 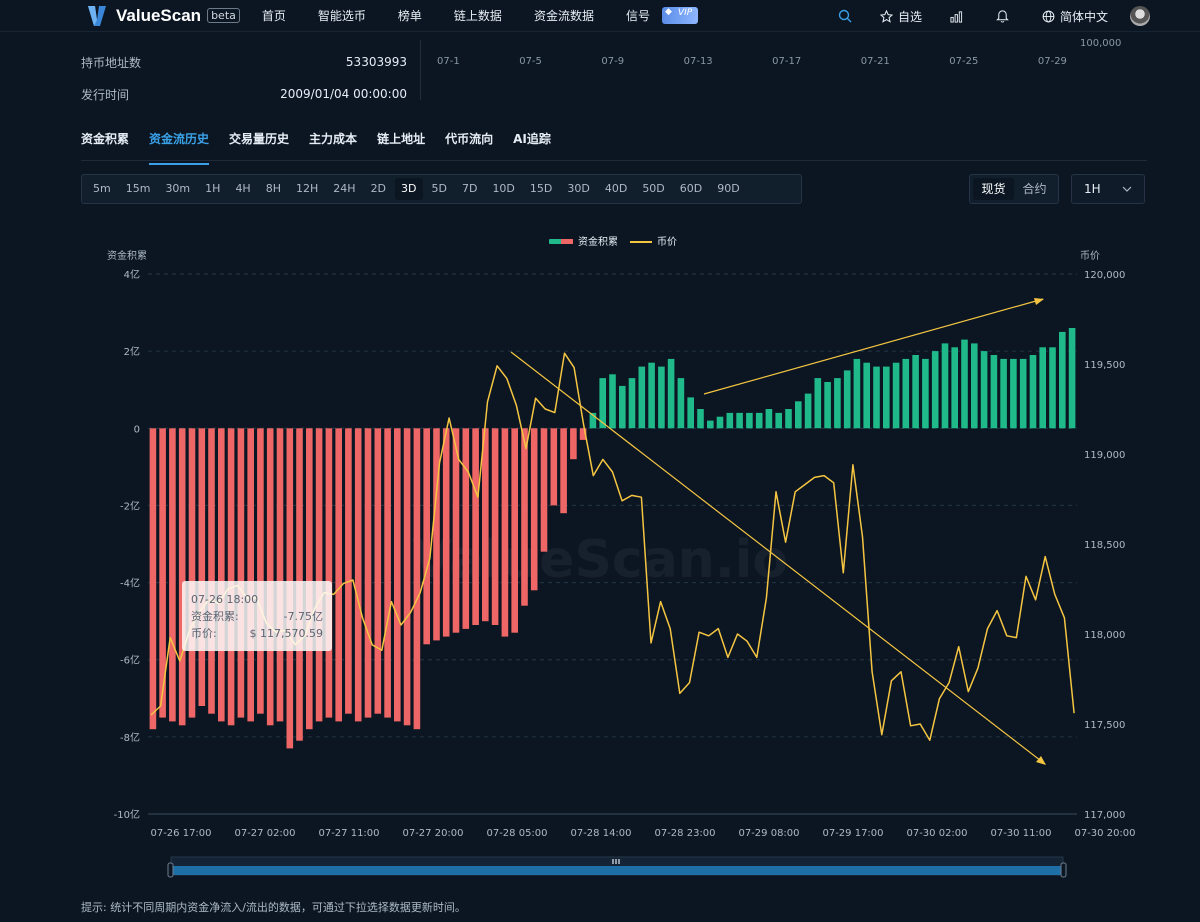 I want to click on market-spot-button: 现货, so click(x=993, y=189).